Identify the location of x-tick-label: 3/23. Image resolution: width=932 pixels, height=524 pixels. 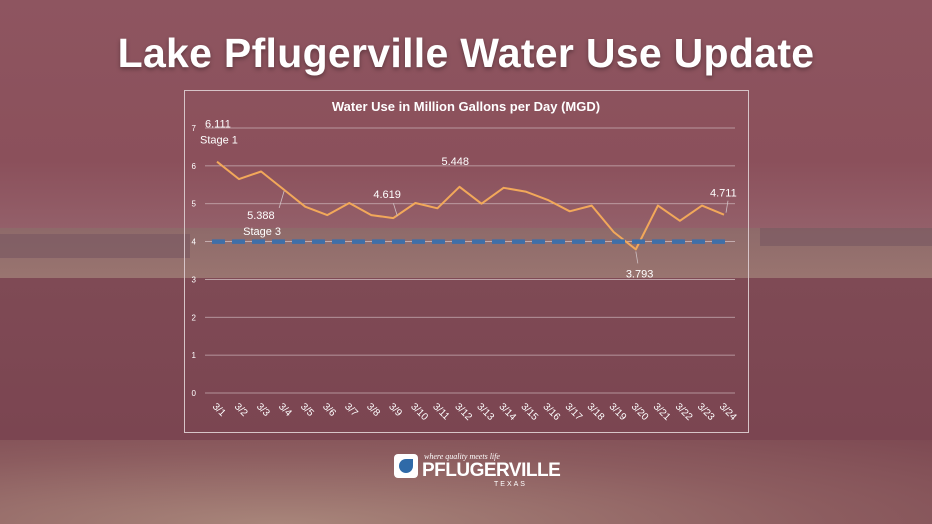
(706, 412).